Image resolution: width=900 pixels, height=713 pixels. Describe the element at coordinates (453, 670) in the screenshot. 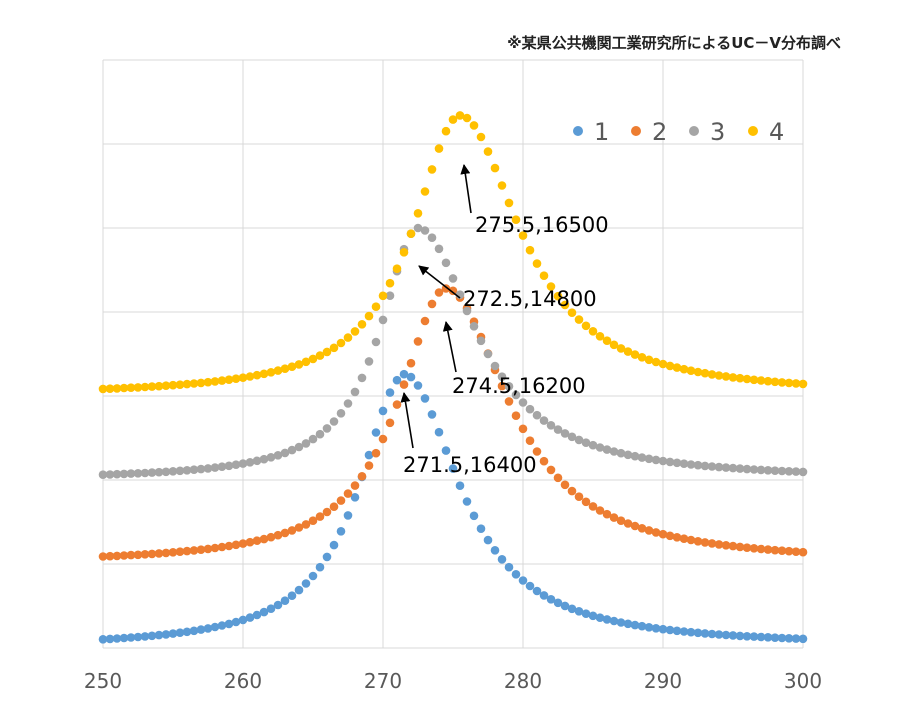

I see `x-axis: 250 260 270 280 290 300` at that location.